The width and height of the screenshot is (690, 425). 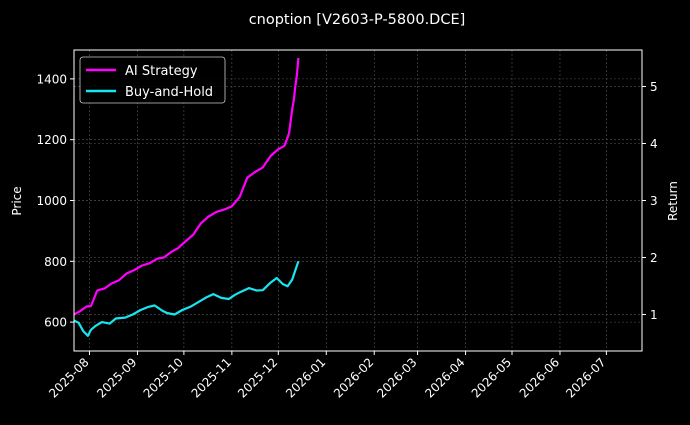 What do you see at coordinates (161, 71) in the screenshot?
I see `legend-label-ai-strategy: AI Strategy` at bounding box center [161, 71].